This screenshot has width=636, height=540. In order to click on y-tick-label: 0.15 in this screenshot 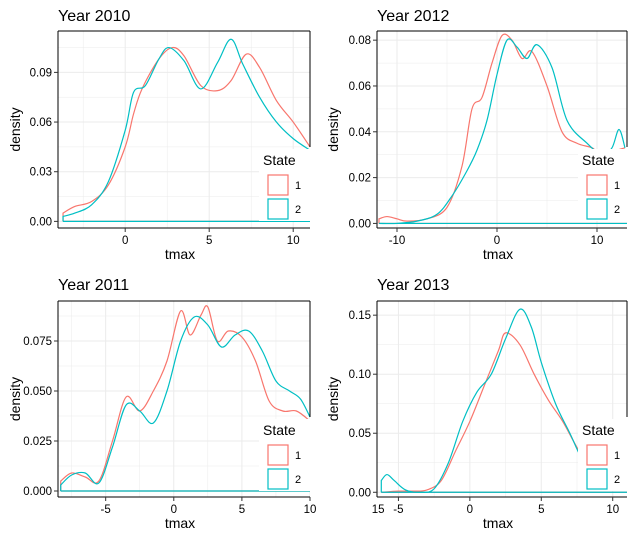, I will do `click(360, 316)`.